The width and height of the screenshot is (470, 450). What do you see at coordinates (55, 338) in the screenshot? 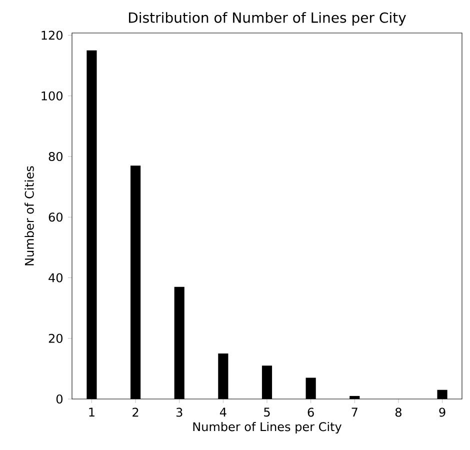
I see `y-tick-label: 20` at bounding box center [55, 338].